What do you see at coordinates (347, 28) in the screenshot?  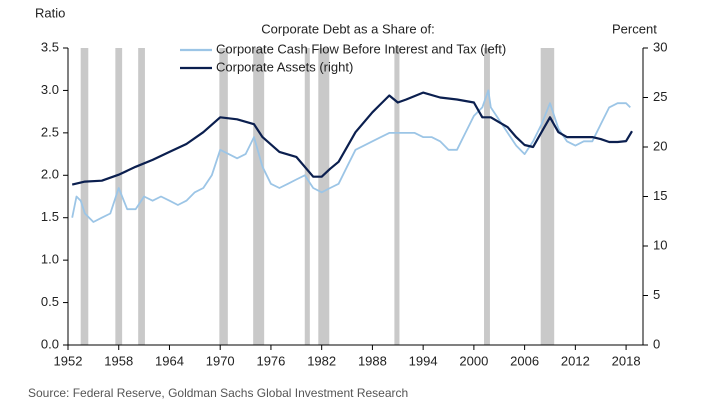 I see `chart-title: Corporate Debt as a Share of:` at bounding box center [347, 28].